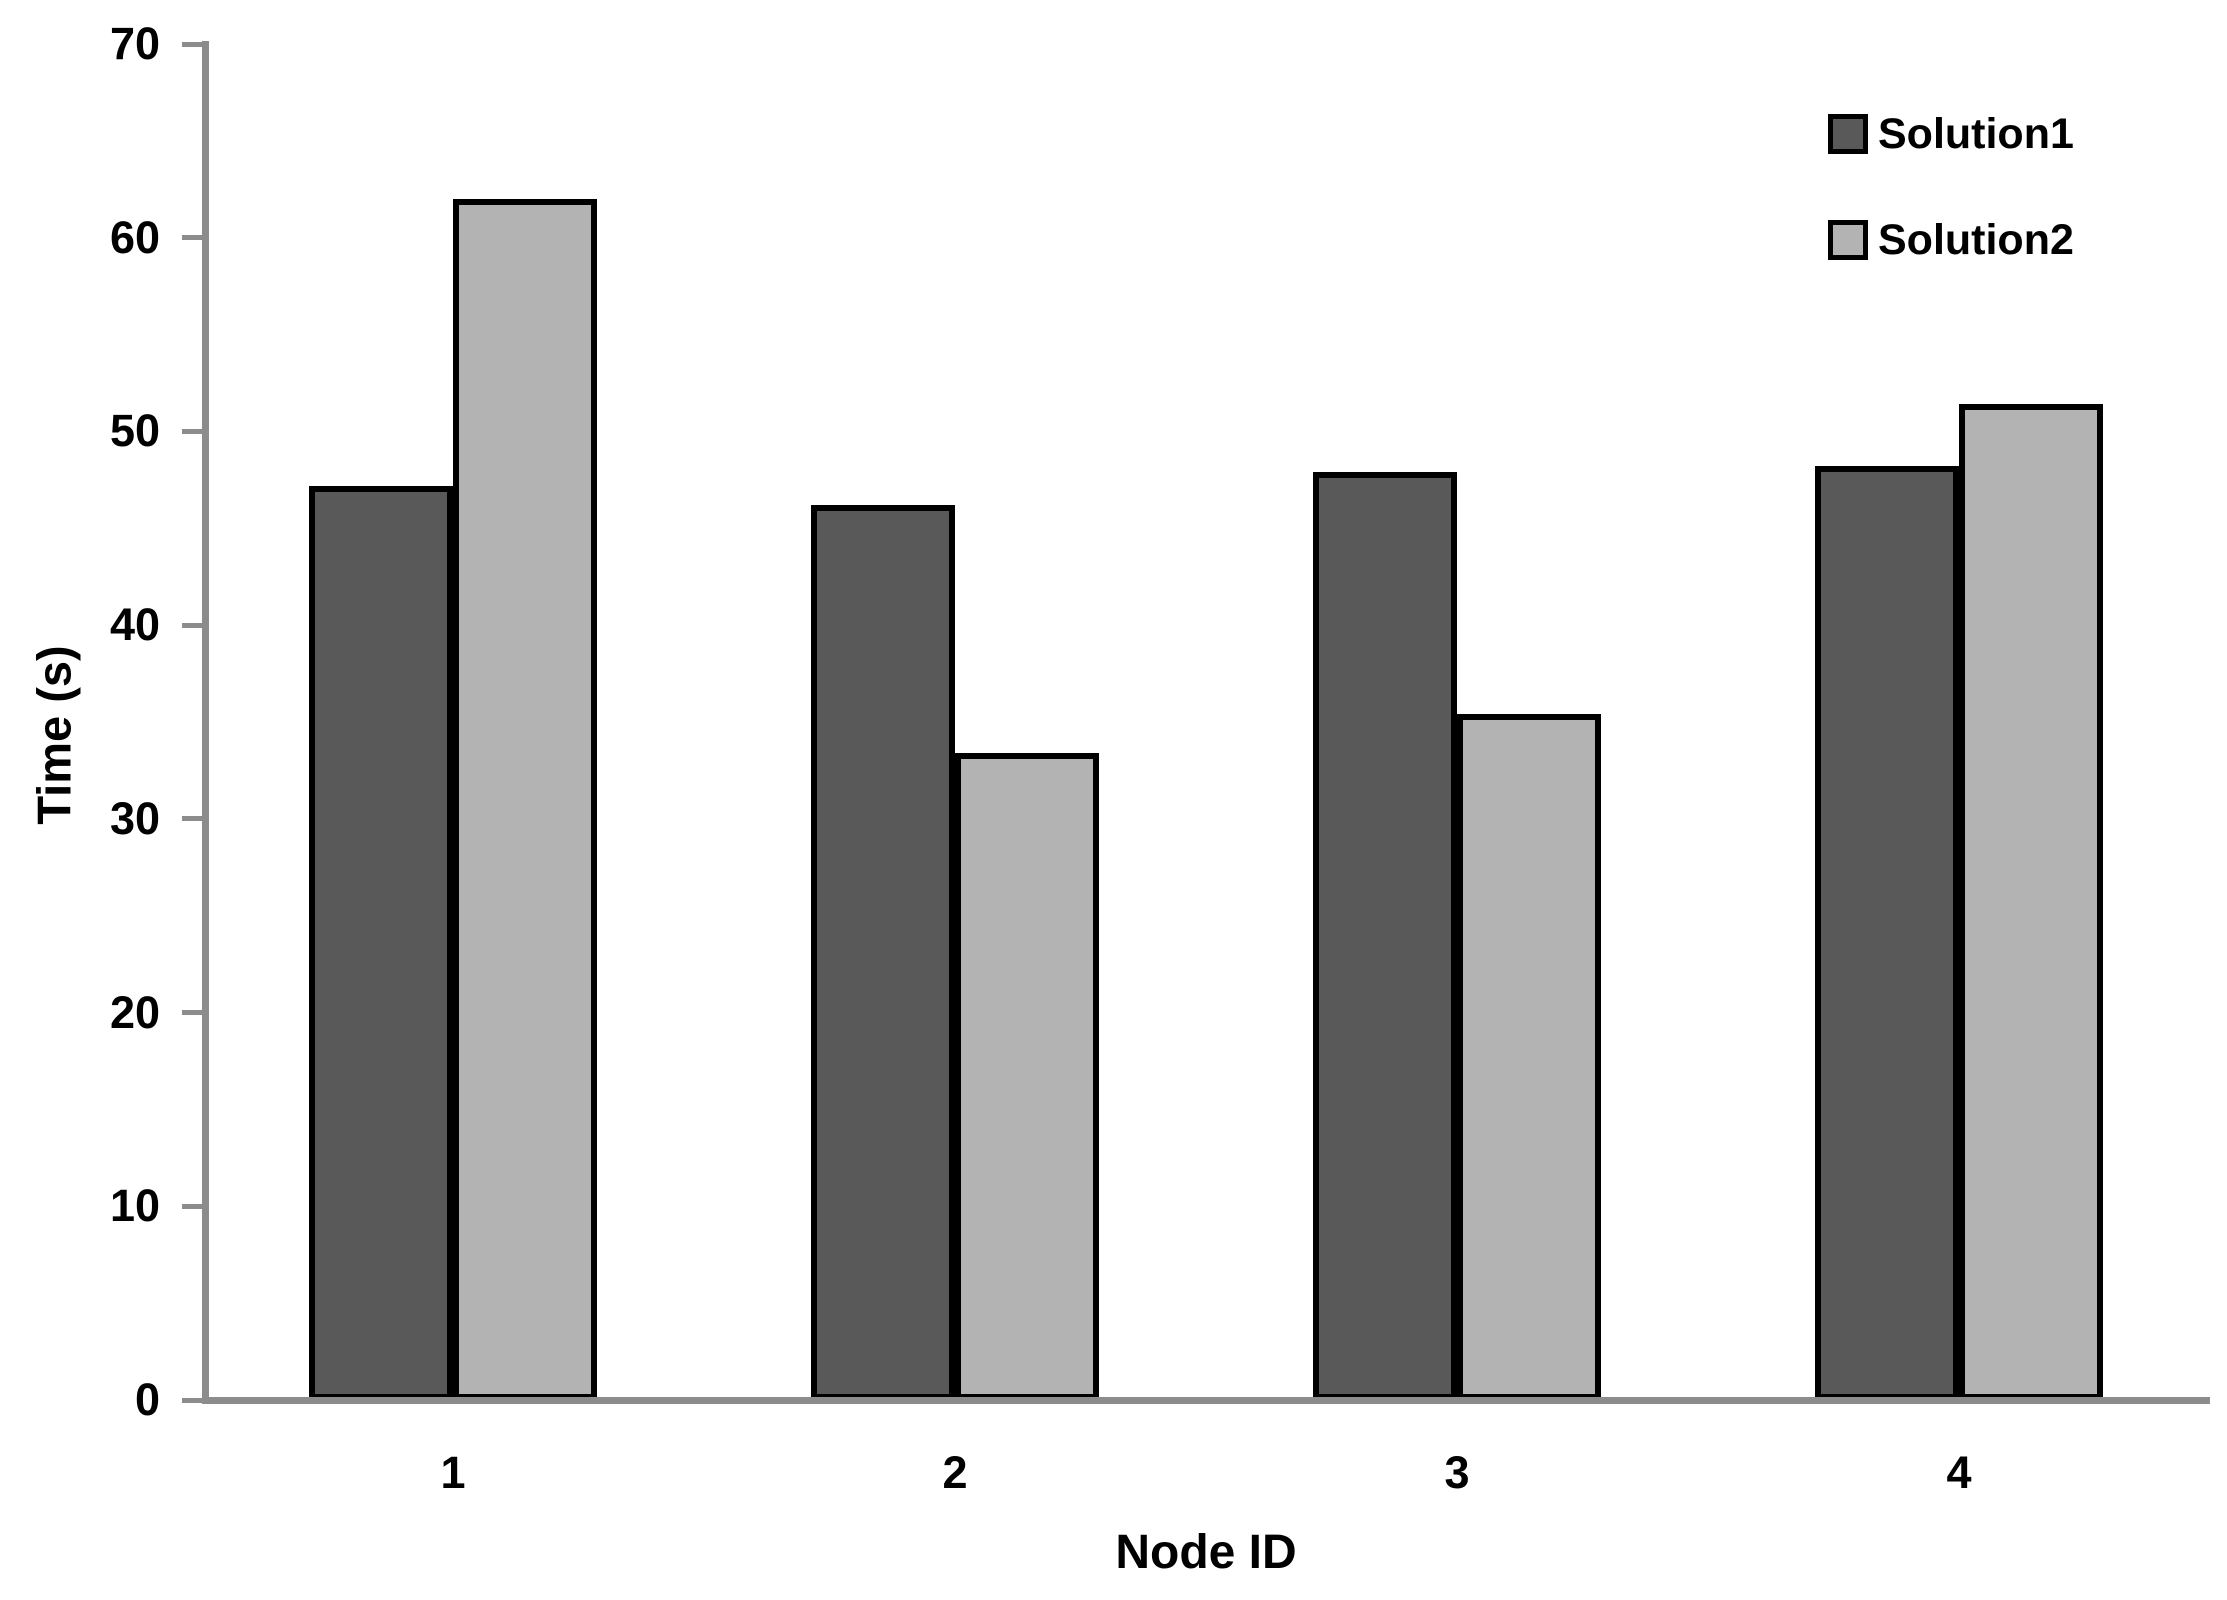  I want to click on y-tick-label: 20, so click(134, 1012).